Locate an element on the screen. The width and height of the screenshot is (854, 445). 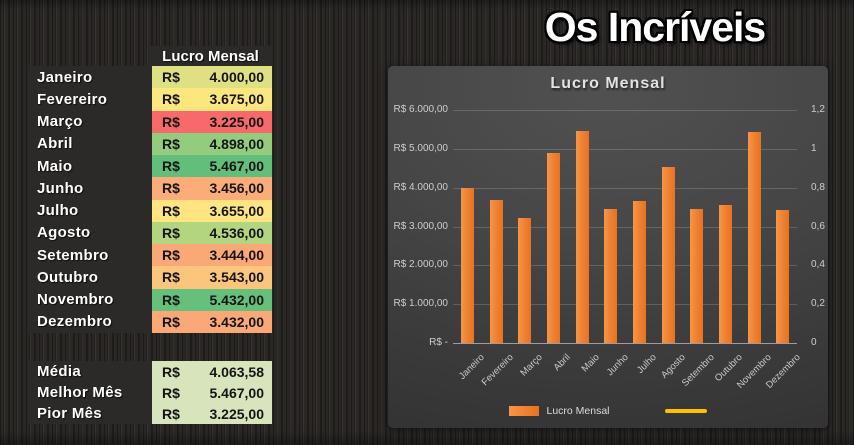
legend-line-swatch-icon is located at coordinates (685, 411).